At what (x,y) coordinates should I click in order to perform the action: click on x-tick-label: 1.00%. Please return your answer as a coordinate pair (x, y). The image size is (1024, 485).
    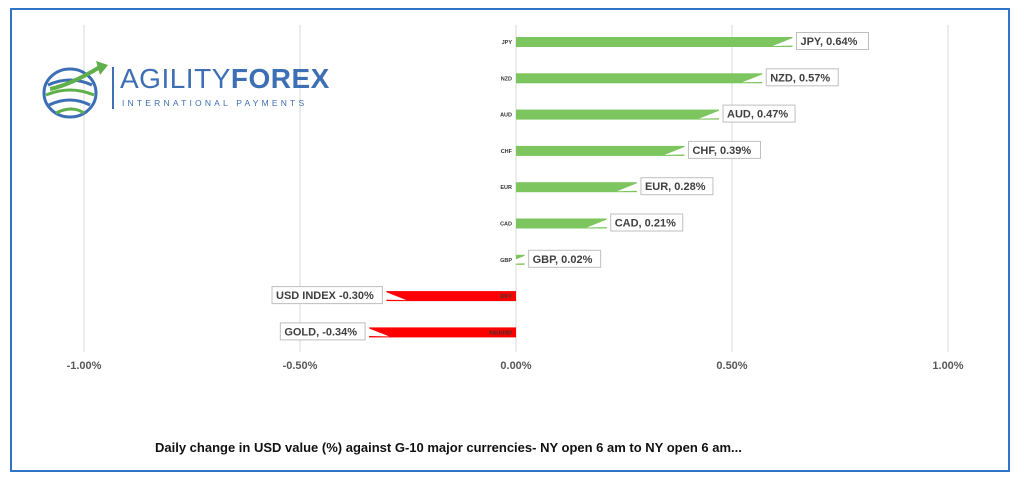
    Looking at the image, I should click on (947, 366).